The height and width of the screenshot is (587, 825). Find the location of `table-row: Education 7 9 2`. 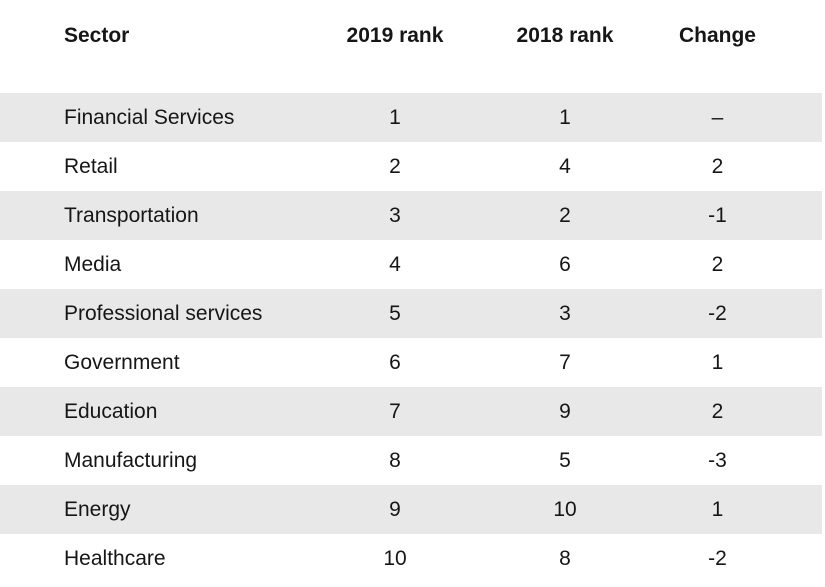

table-row: Education 7 9 2 is located at coordinates (411, 411).